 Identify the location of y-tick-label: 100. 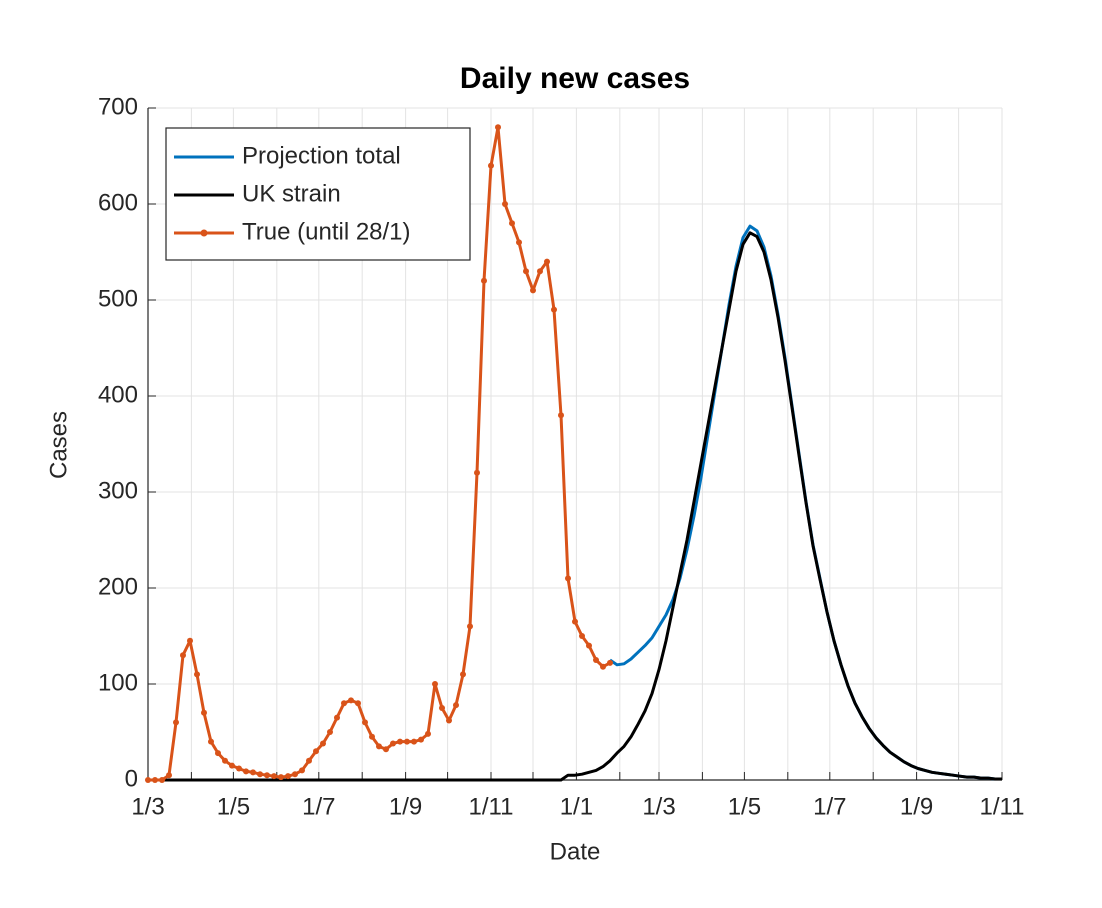
(118, 682).